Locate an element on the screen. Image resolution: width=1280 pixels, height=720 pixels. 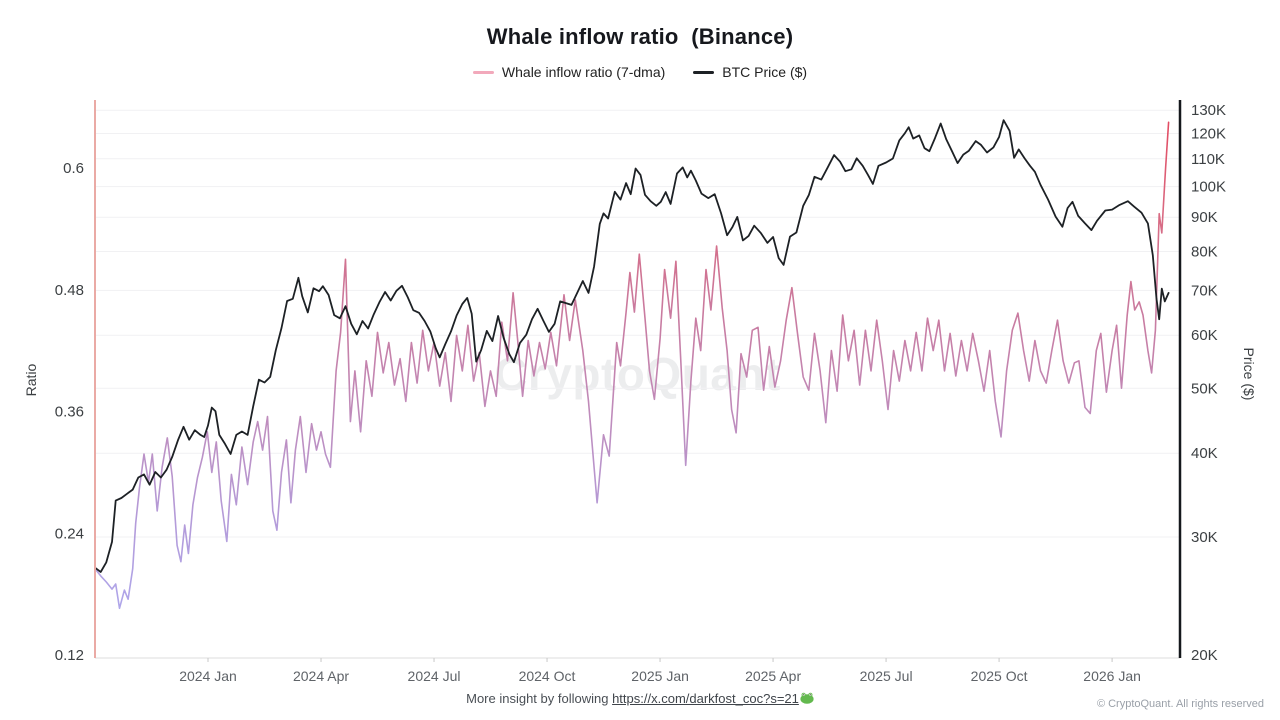
right-axis-tick-label: 100K is located at coordinates (1208, 187).